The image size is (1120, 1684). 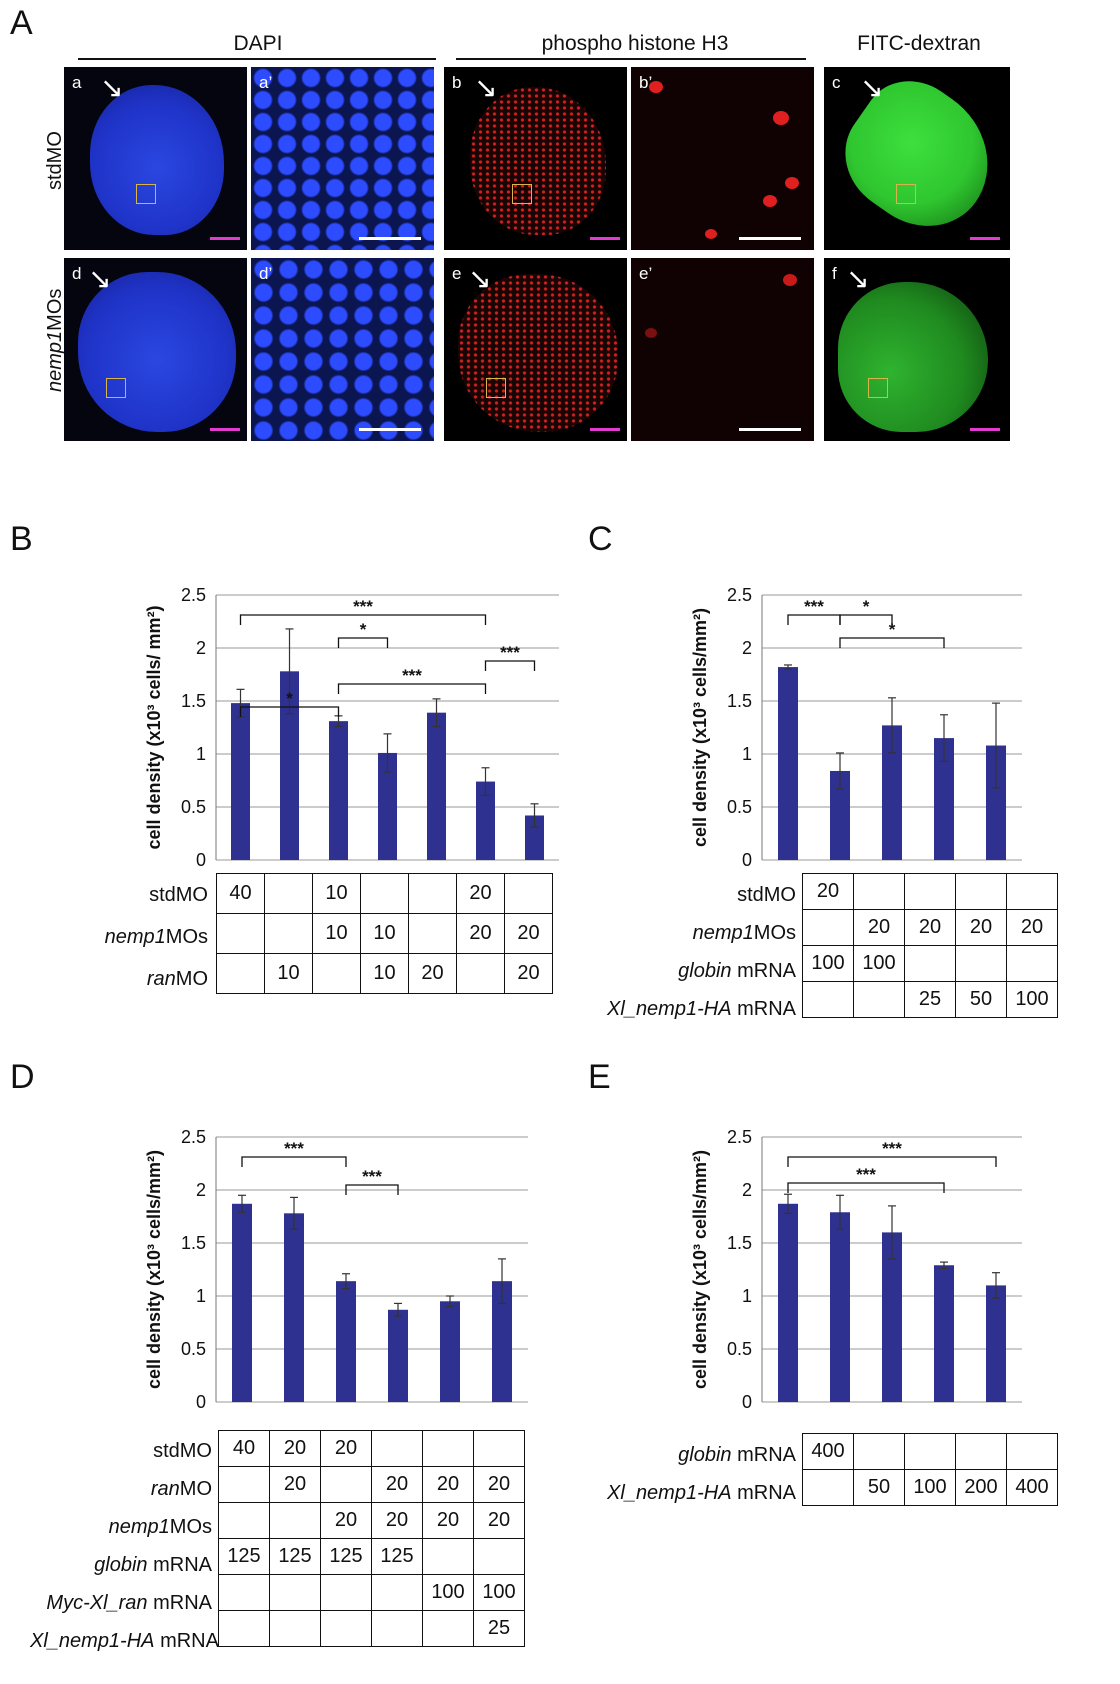 What do you see at coordinates (201, 1190) in the screenshot?
I see `y-tick-label: 2` at bounding box center [201, 1190].